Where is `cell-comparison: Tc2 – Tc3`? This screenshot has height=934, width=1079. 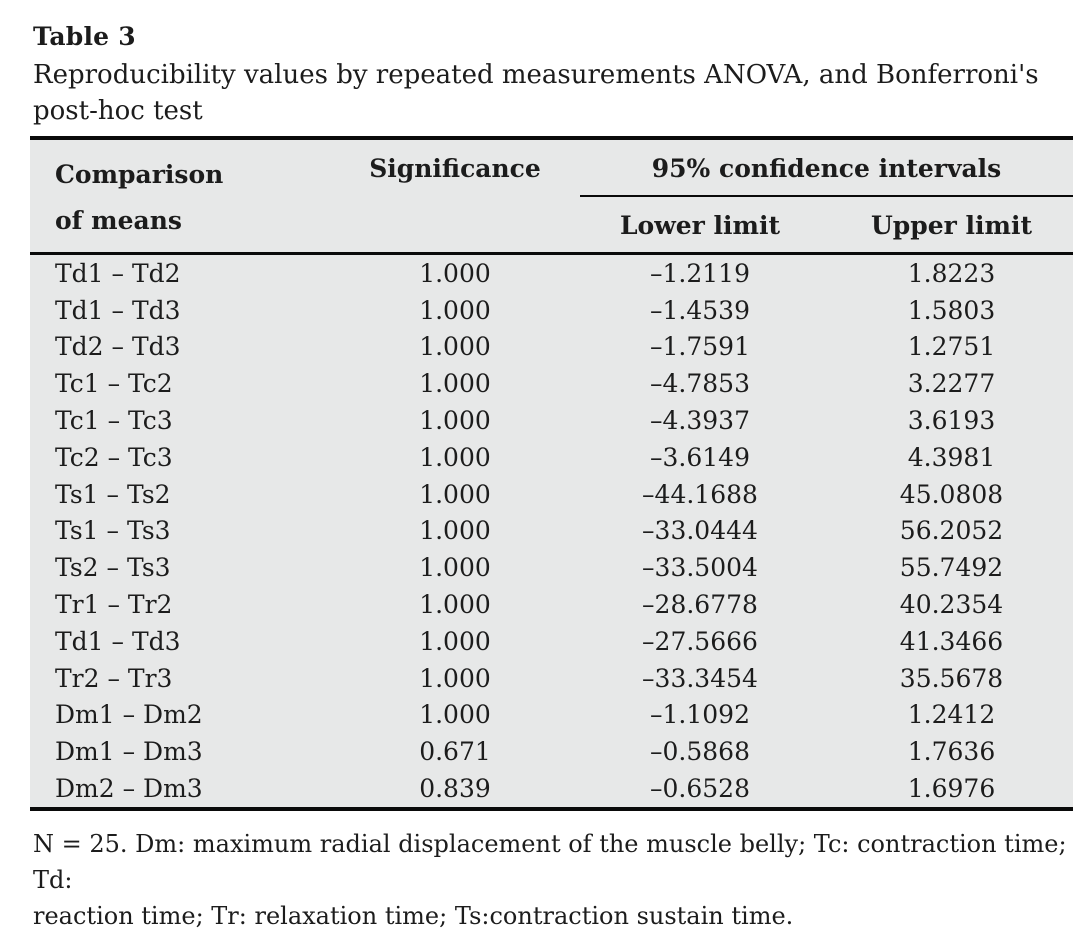
cell-comparison: Tc2 – Tc3 is located at coordinates (114, 457).